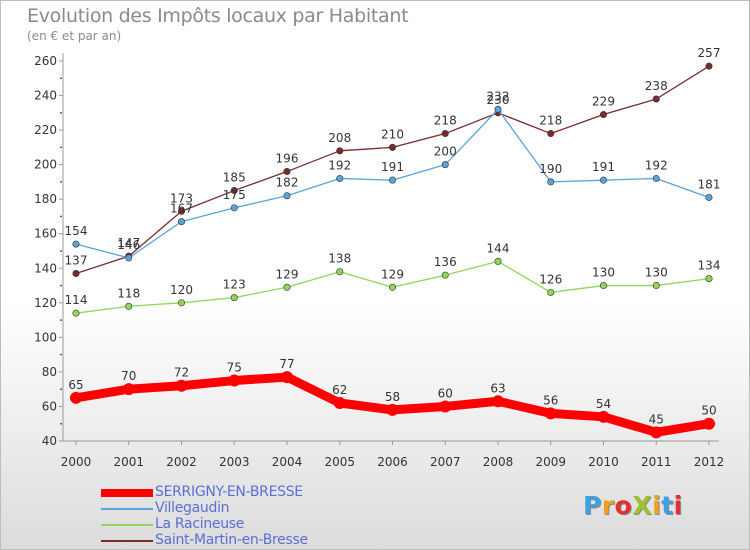 The height and width of the screenshot is (550, 750). What do you see at coordinates (181, 198) in the screenshot?
I see `data-label: 173` at bounding box center [181, 198].